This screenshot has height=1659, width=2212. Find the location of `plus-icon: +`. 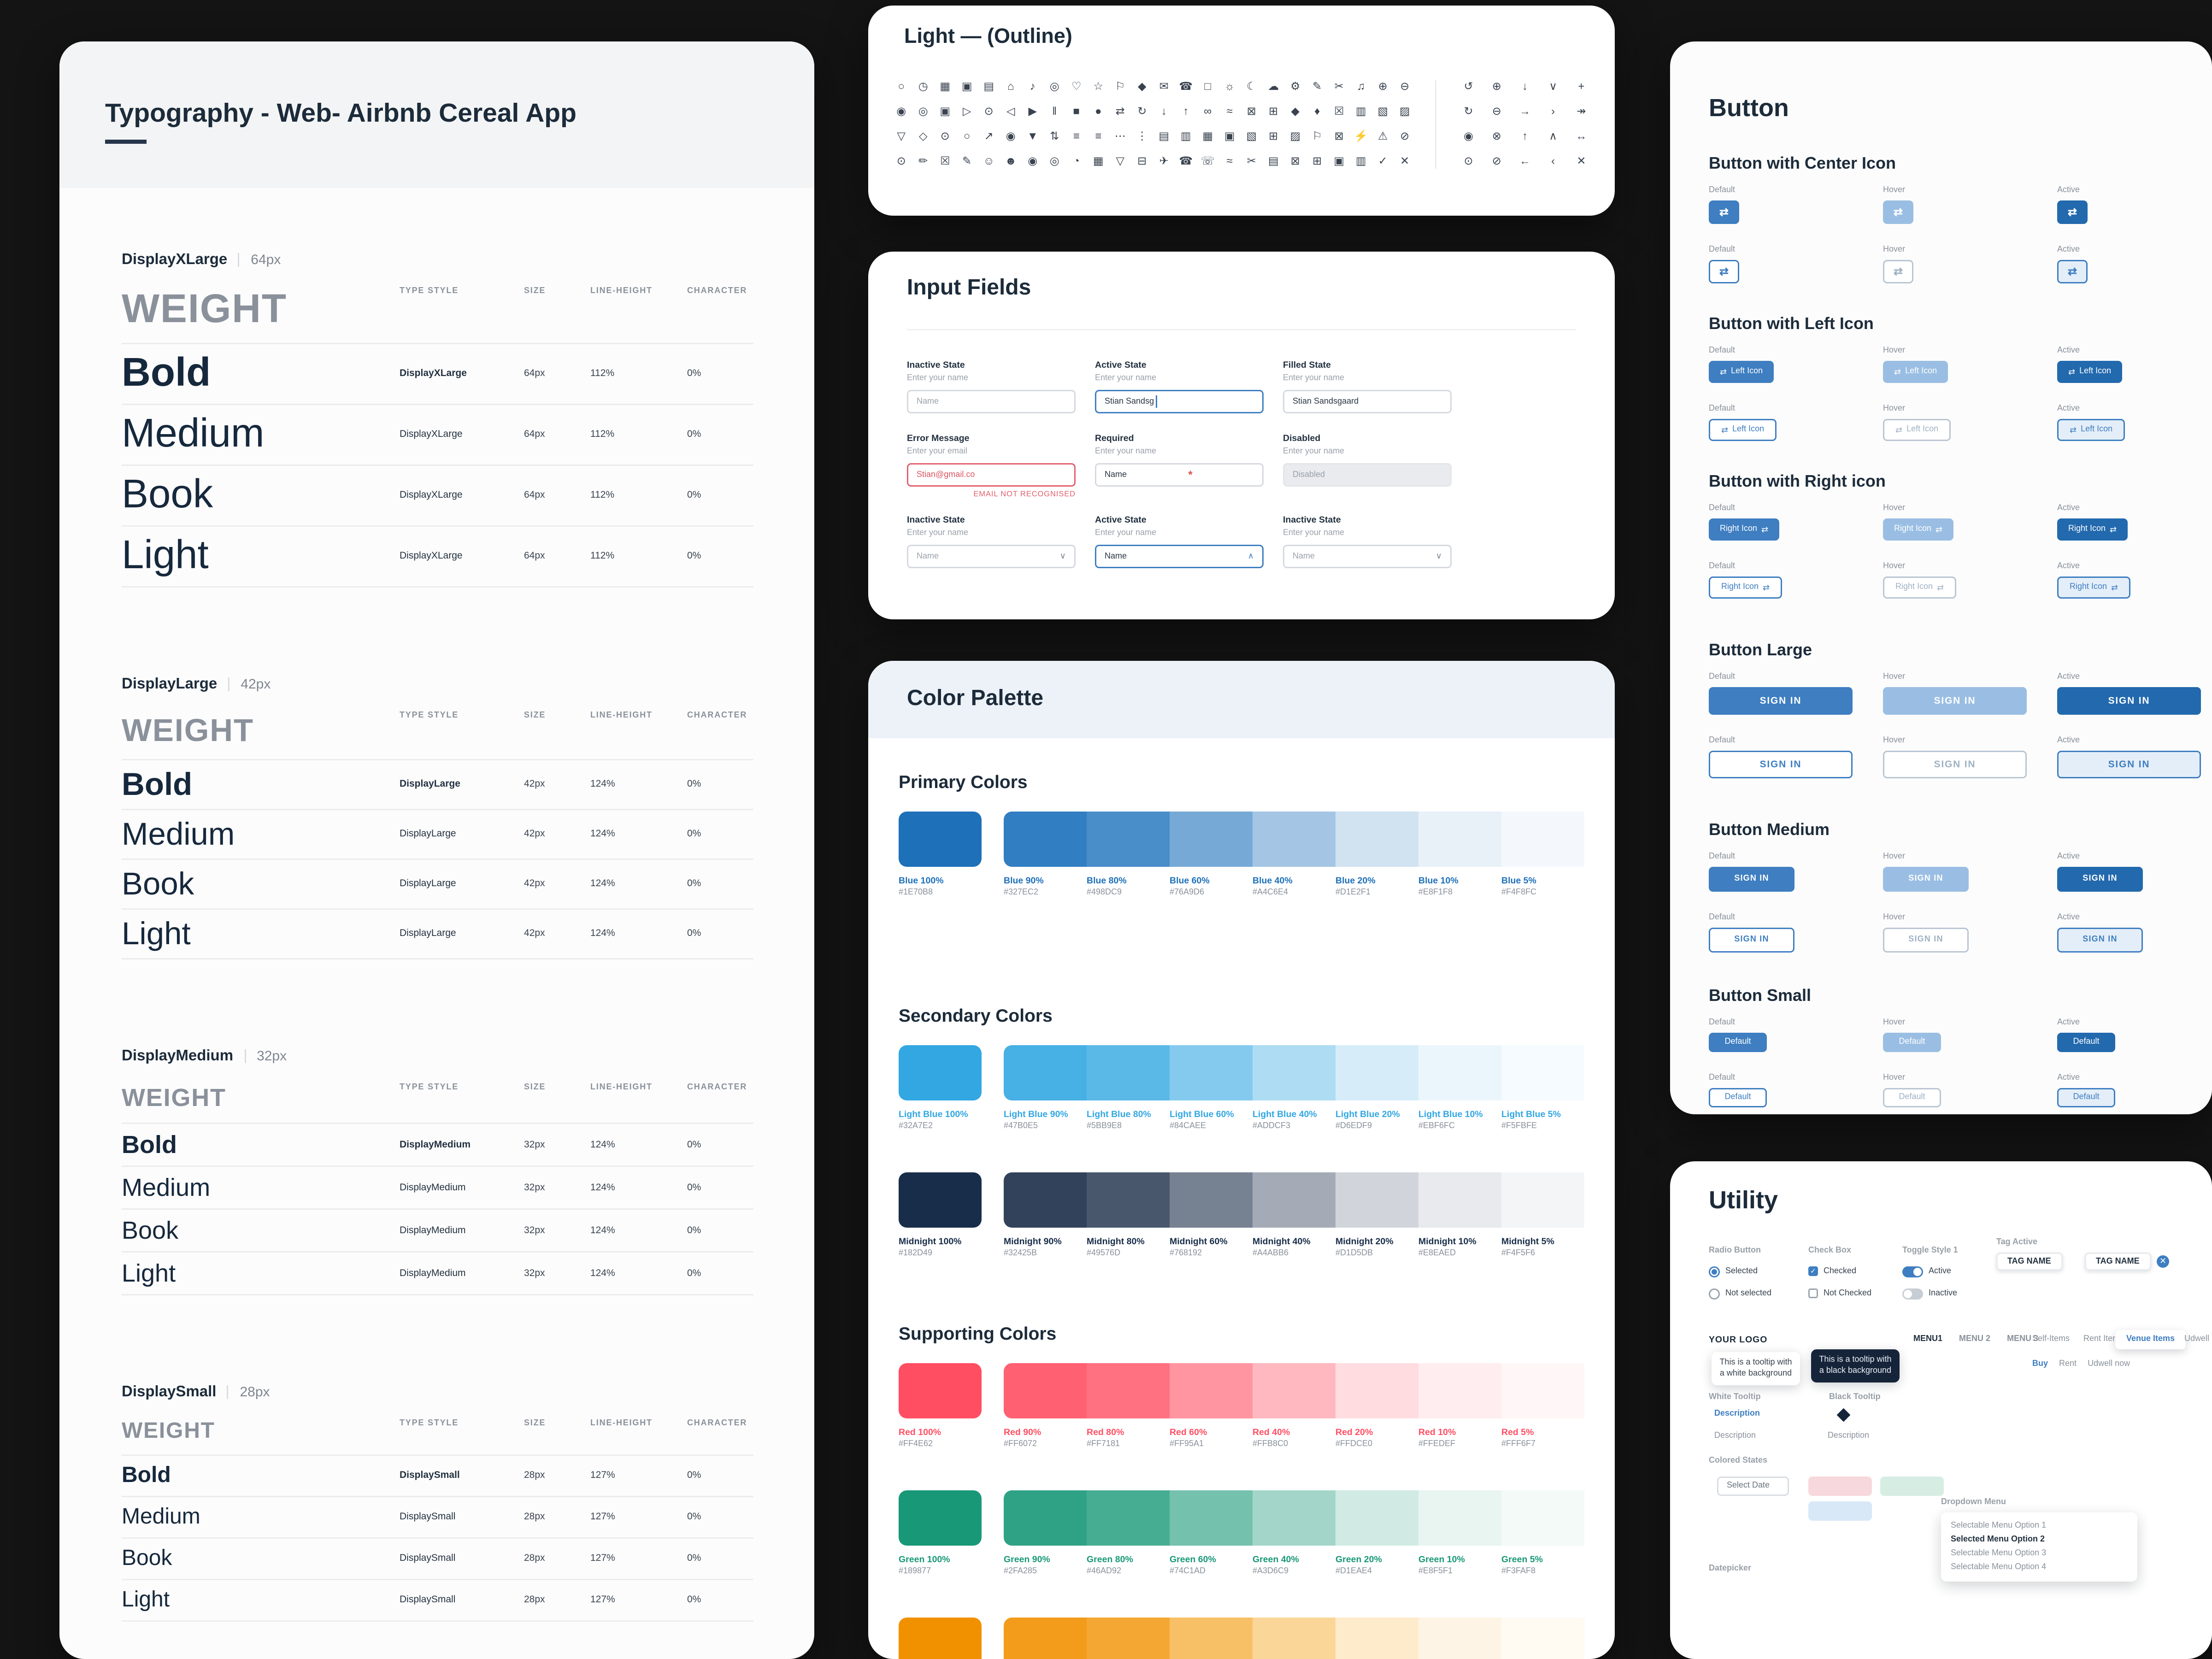

plus-icon: + is located at coordinates (1581, 85).